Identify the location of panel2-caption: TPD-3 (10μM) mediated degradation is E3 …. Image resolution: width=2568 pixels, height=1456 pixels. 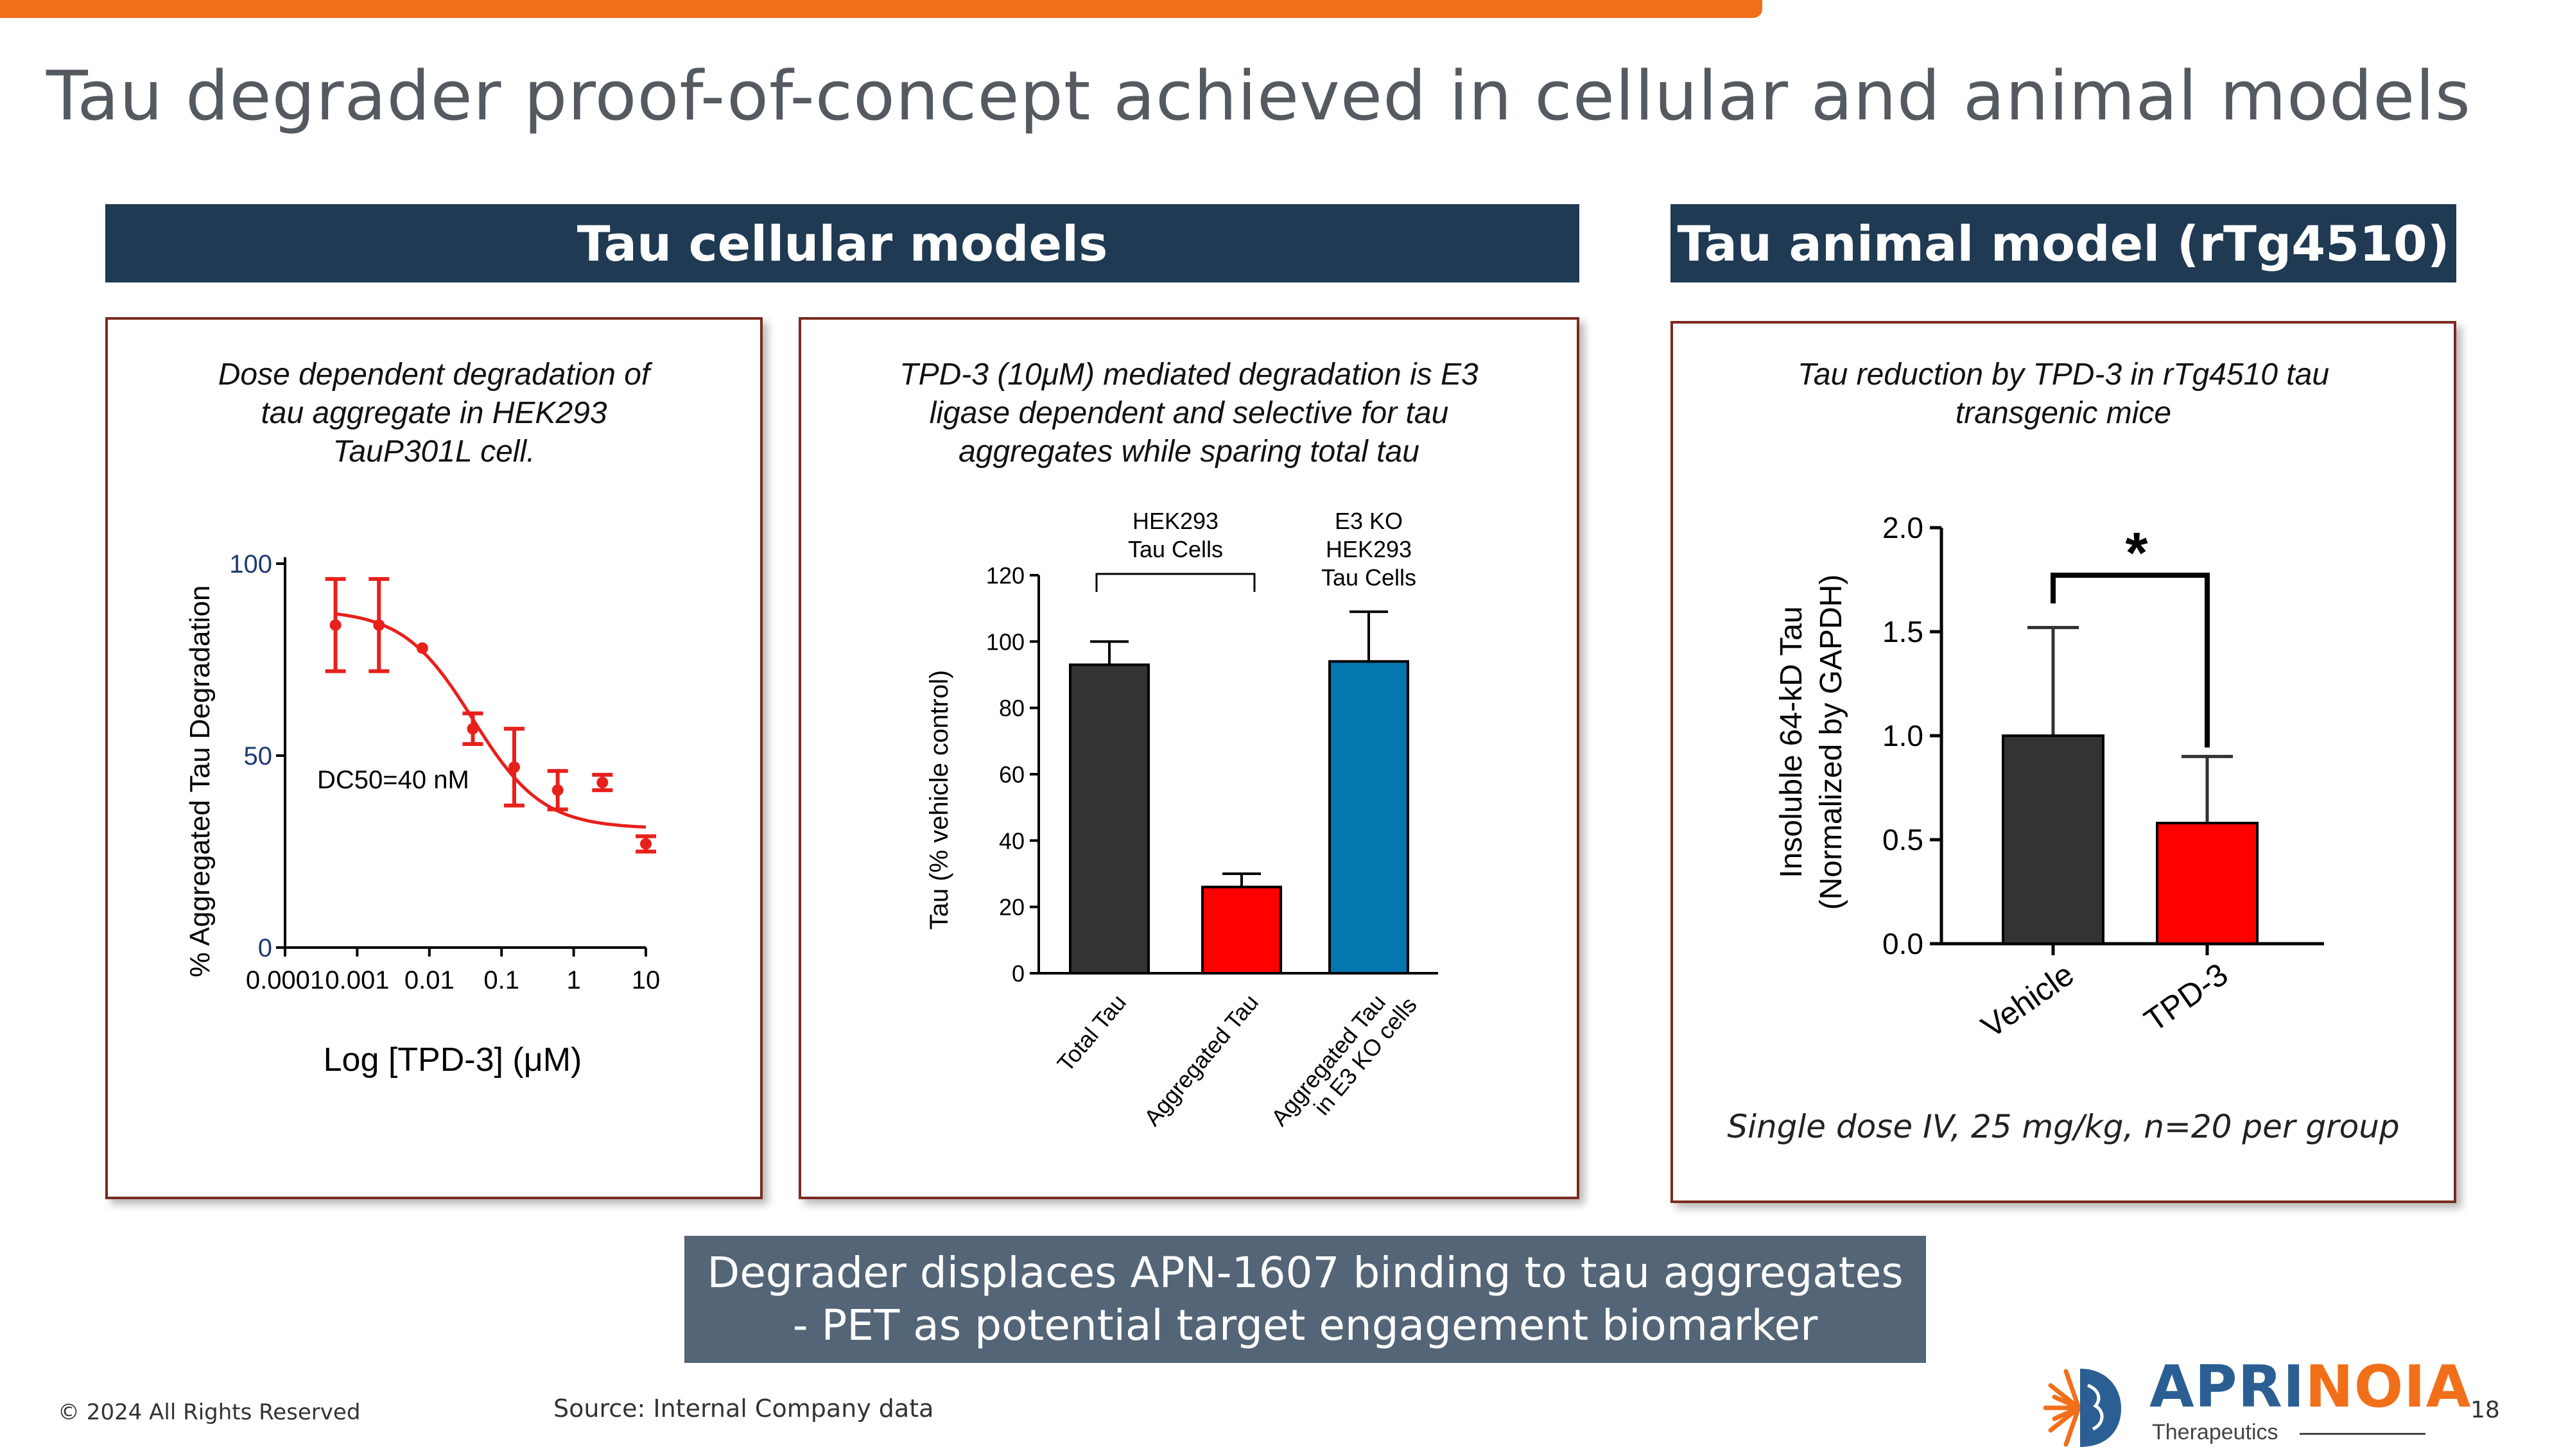
(1189, 413).